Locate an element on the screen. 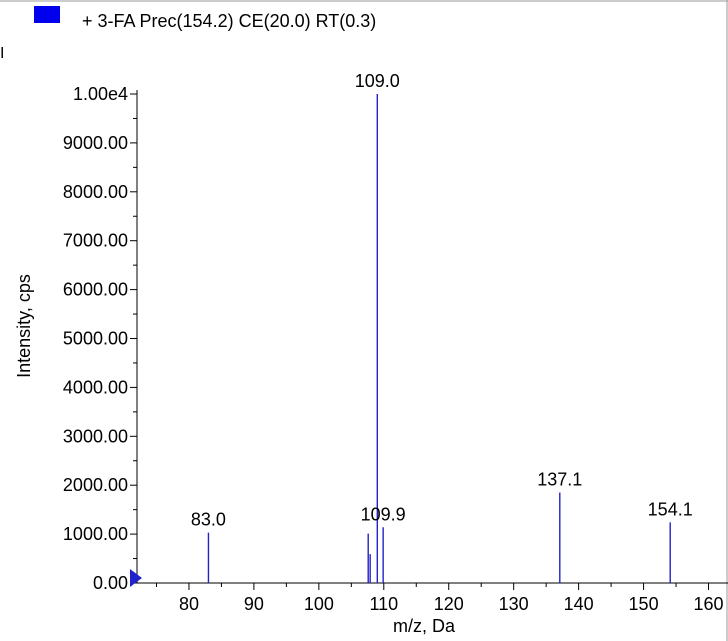  origin-marker-icon is located at coordinates (136, 578).